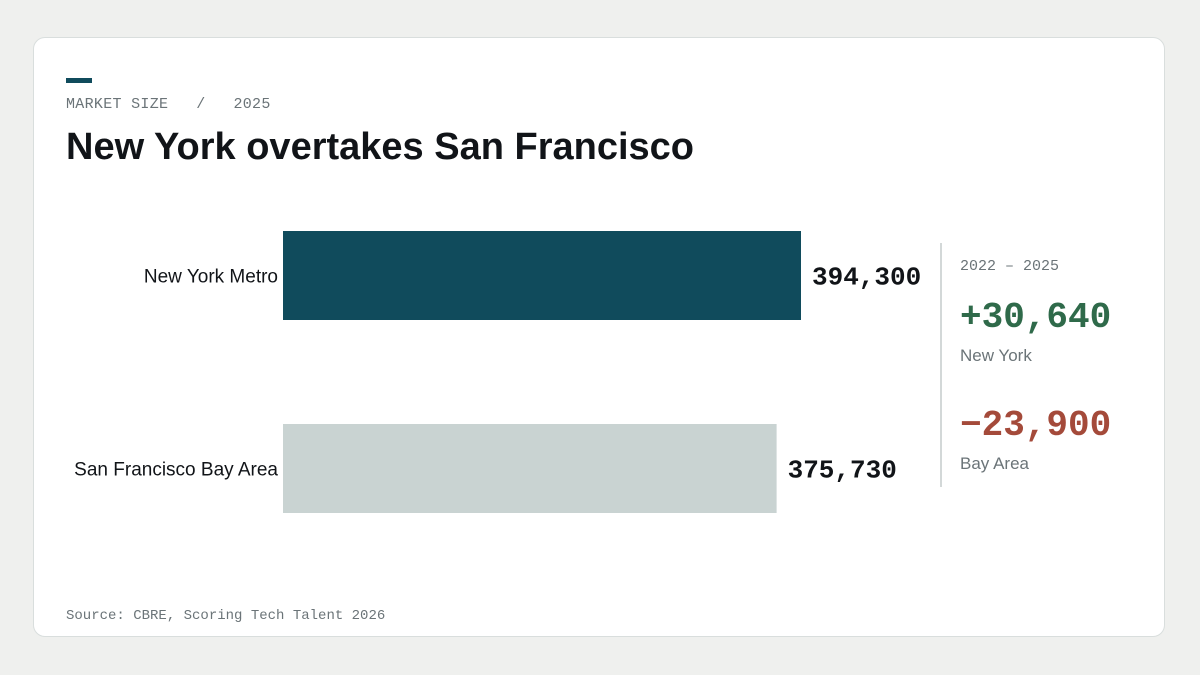 This screenshot has height=675, width=1200. Describe the element at coordinates (996, 355) in the screenshot. I see `stat-label: New York` at that location.